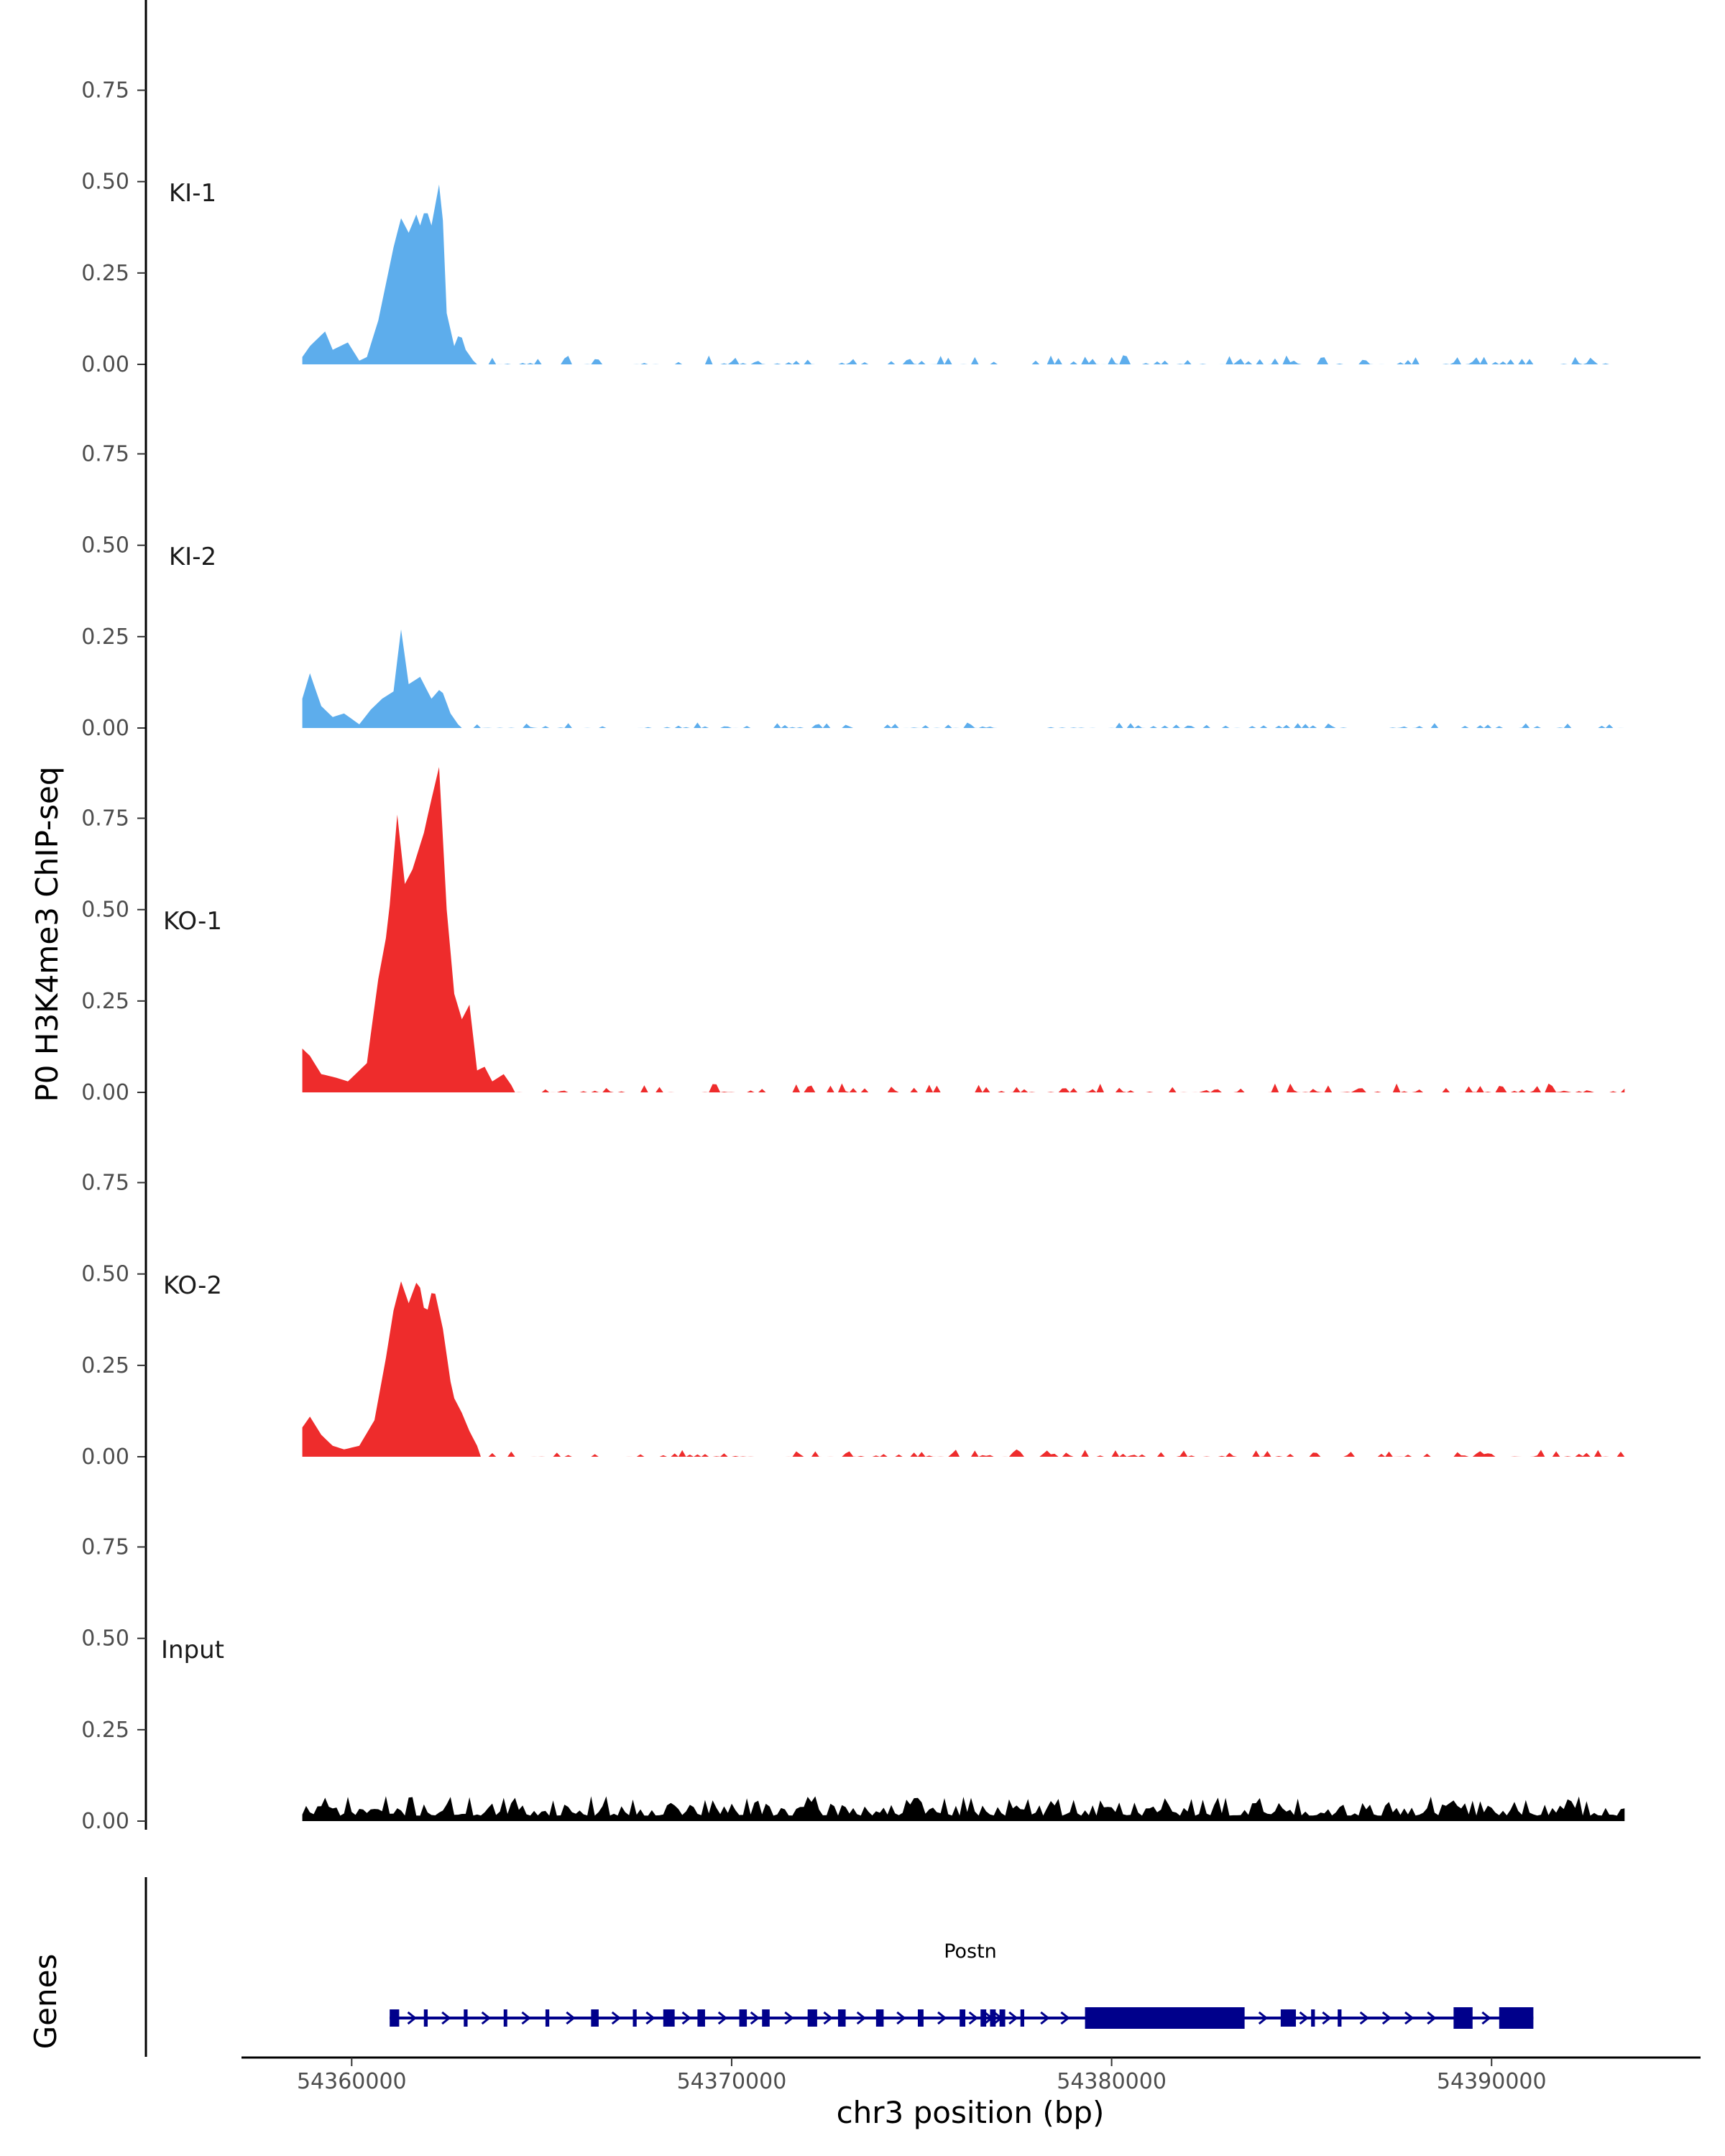 Image resolution: width=1725 pixels, height=2156 pixels. Describe the element at coordinates (963, 1808) in the screenshot. I see `signal-area-input` at that location.